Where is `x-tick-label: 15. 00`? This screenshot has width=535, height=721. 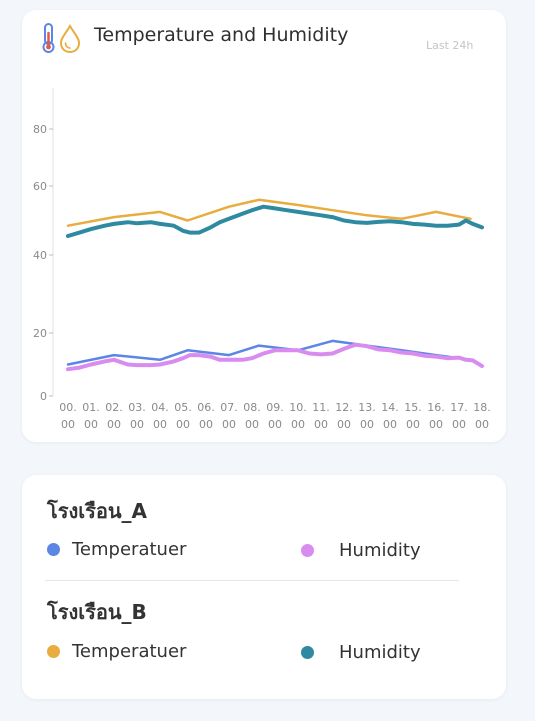 x-tick-label: 15. 00 is located at coordinates (413, 416).